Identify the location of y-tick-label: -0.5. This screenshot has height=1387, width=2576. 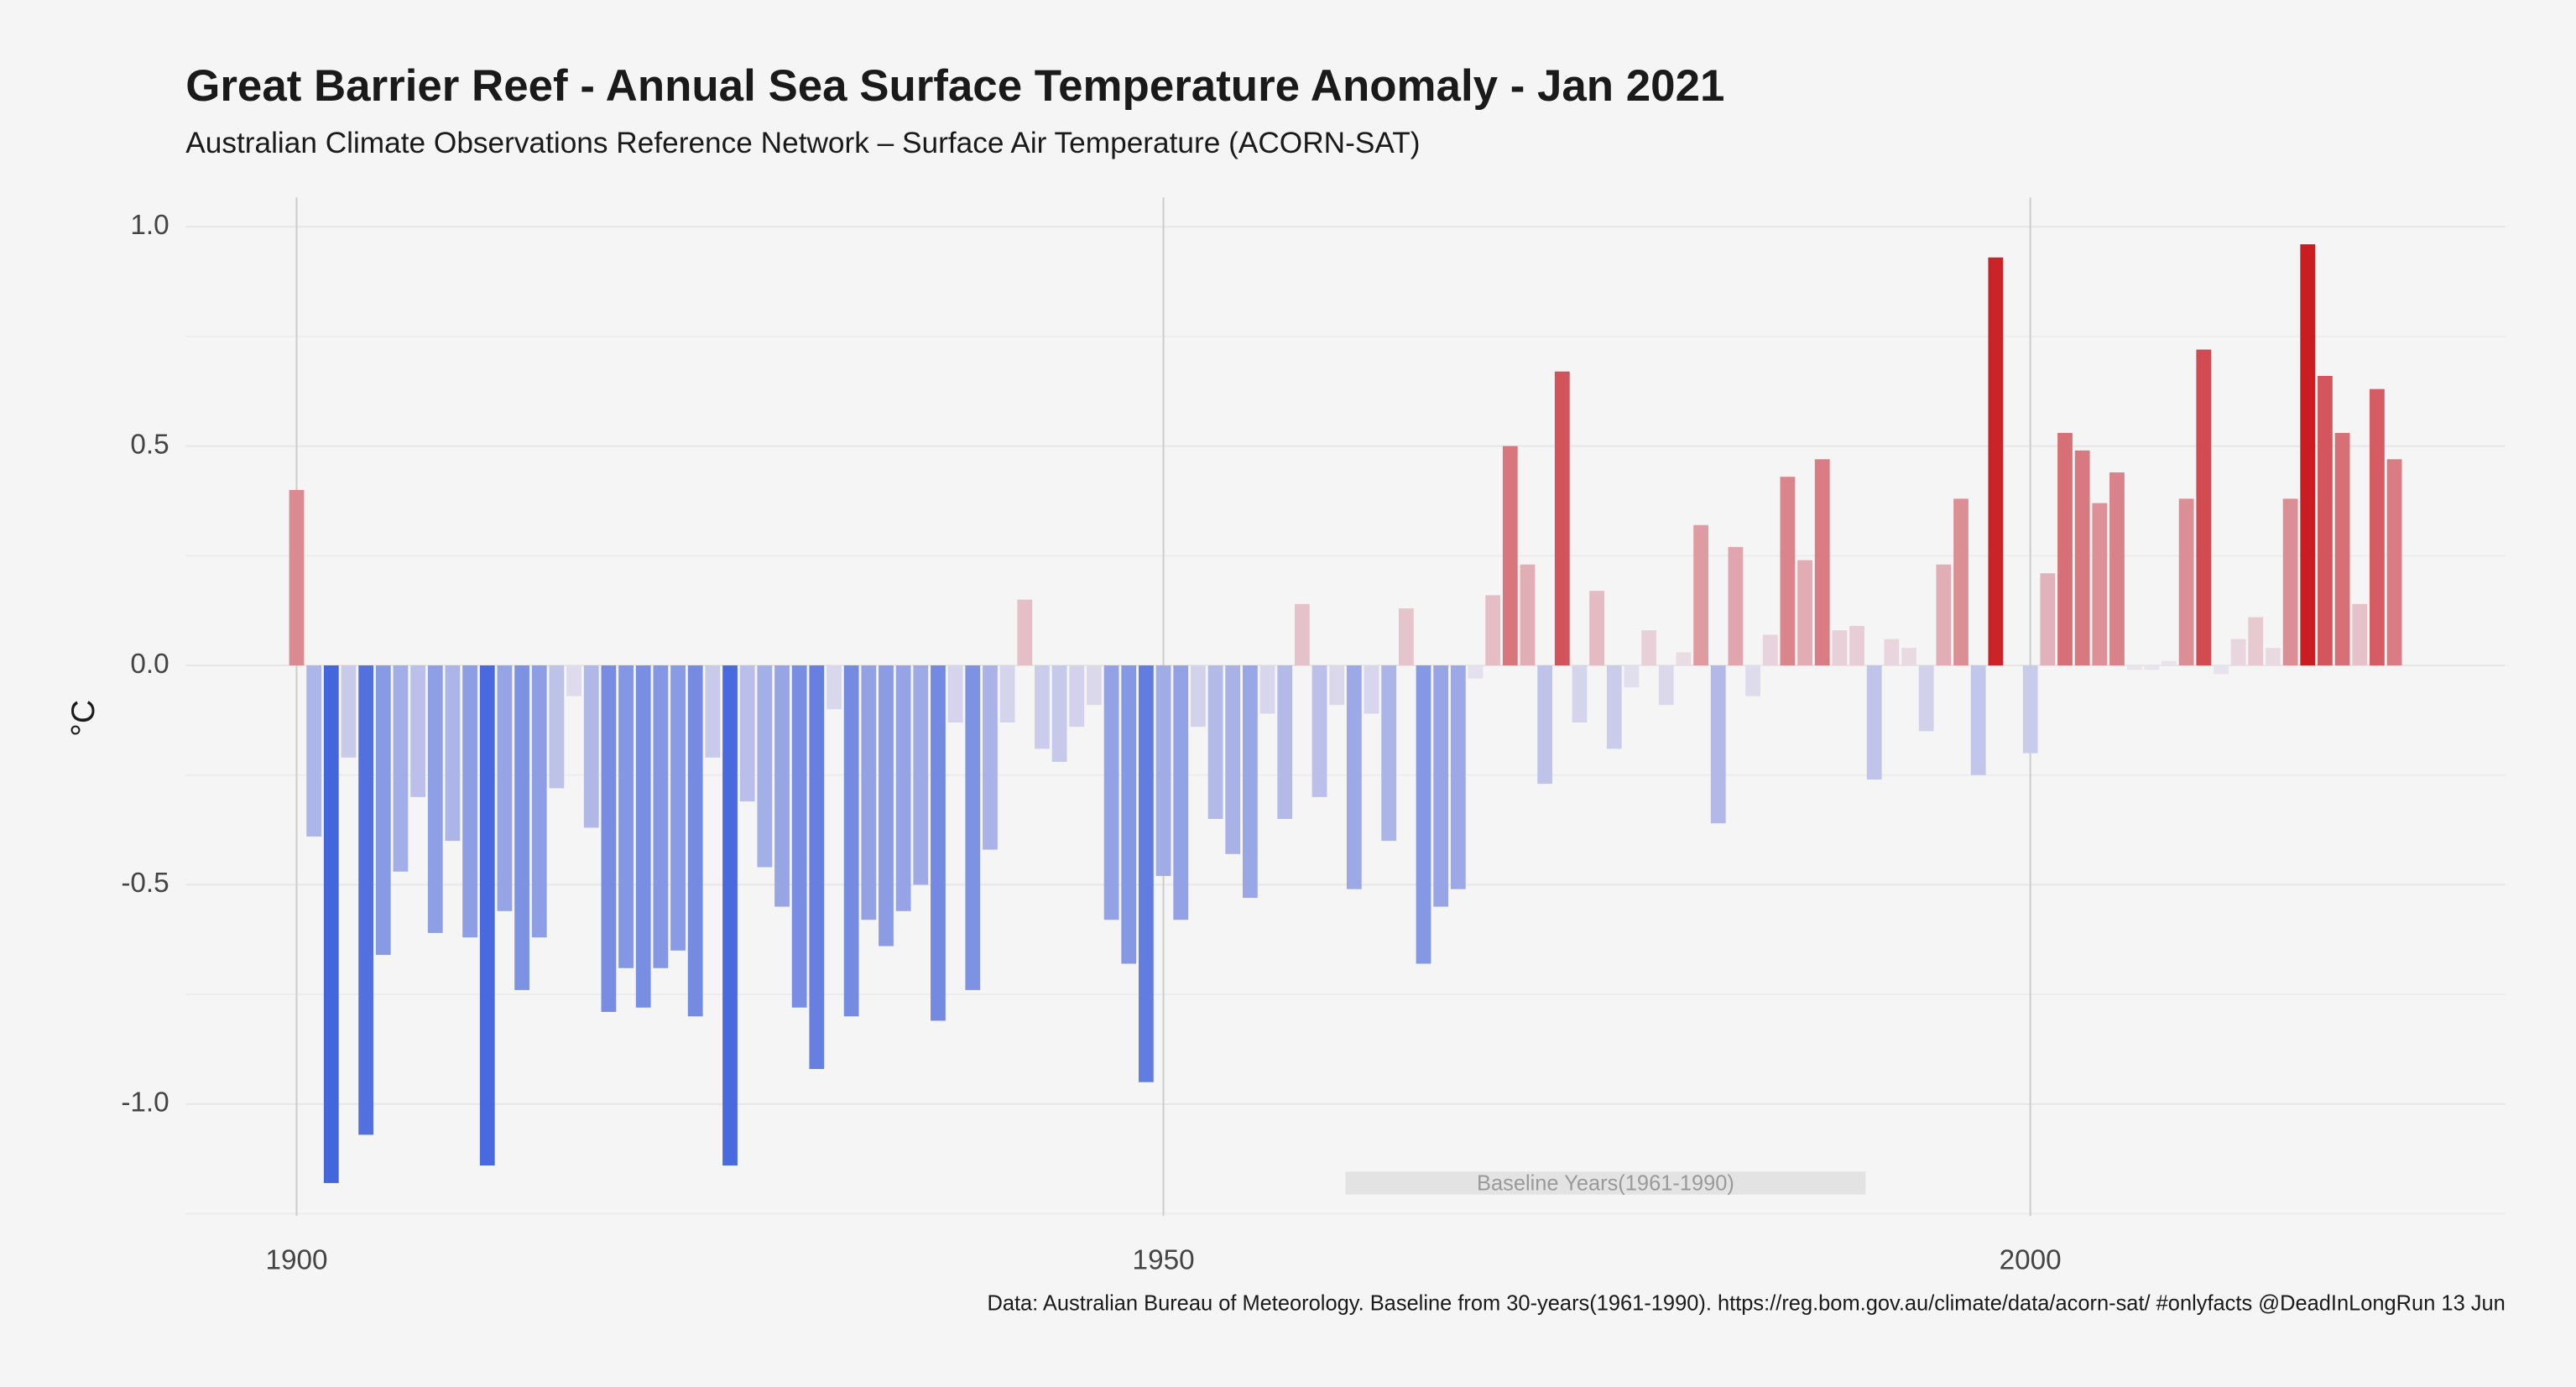
(145, 883).